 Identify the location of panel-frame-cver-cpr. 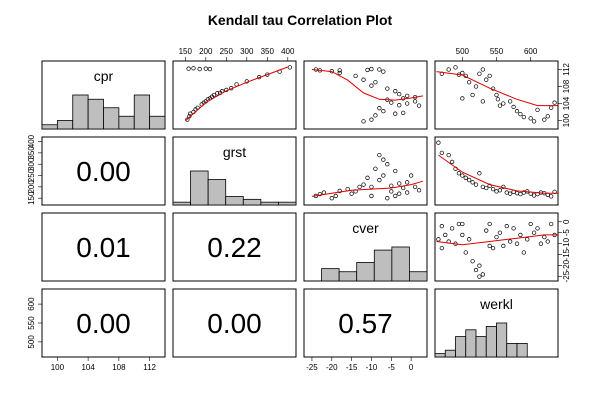
(103, 247).